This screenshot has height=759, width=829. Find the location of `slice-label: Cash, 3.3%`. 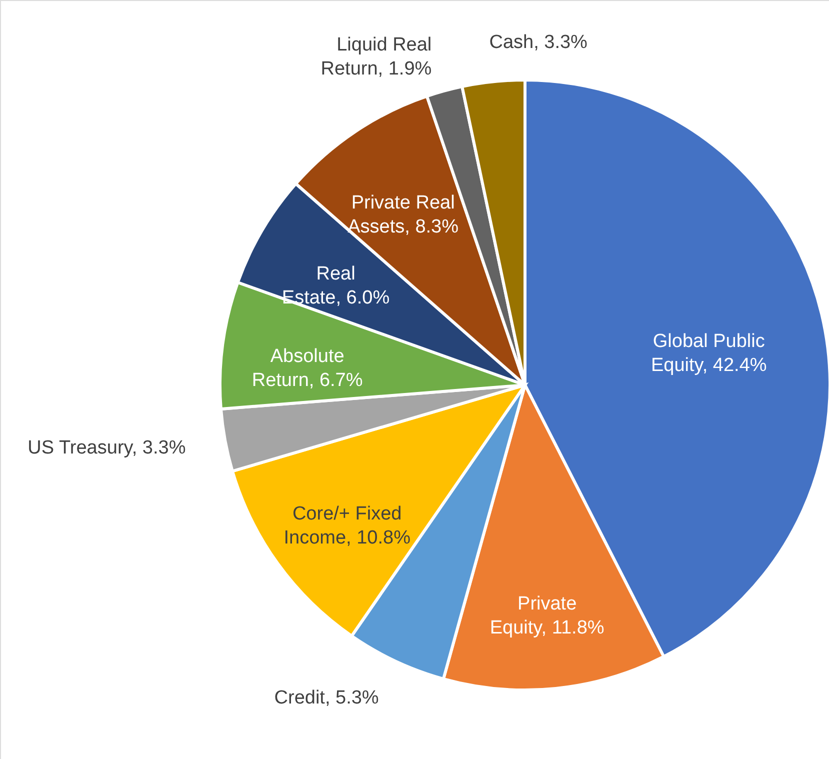

slice-label: Cash, 3.3% is located at coordinates (538, 42).